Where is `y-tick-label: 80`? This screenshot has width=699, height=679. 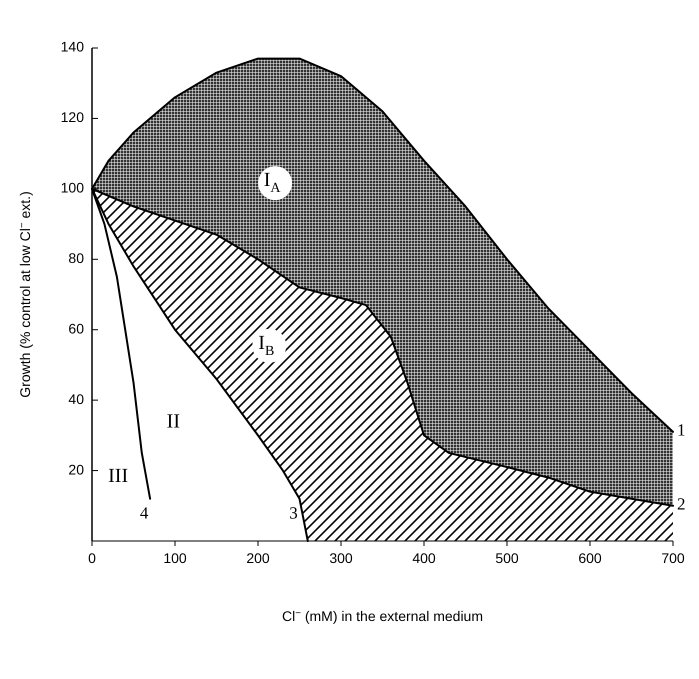 y-tick-label: 80 is located at coordinates (76, 258).